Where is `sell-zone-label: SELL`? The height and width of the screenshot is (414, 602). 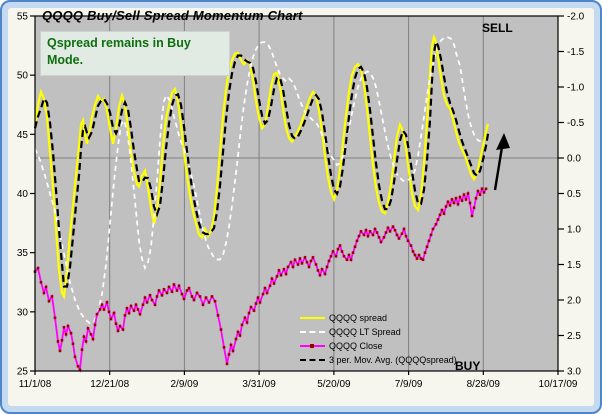 sell-zone-label: SELL is located at coordinates (497, 28).